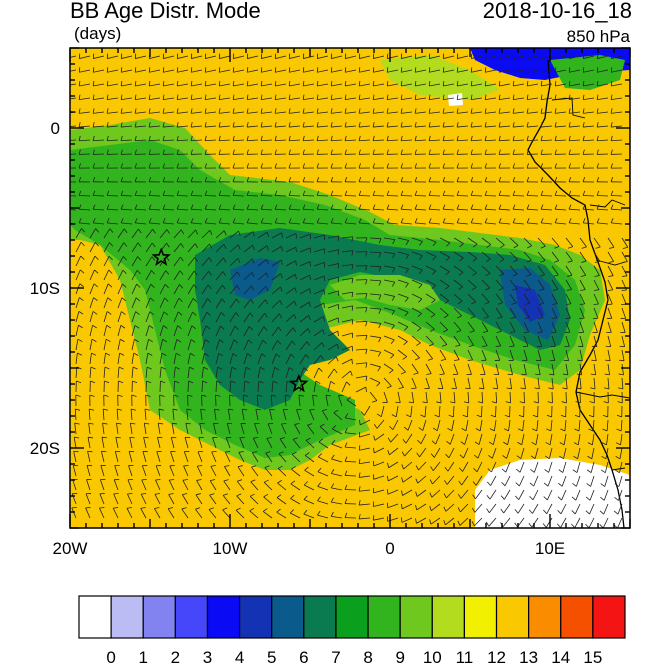 The width and height of the screenshot is (650, 667). Describe the element at coordinates (592, 657) in the screenshot. I see `colorbar-label: 15` at that location.